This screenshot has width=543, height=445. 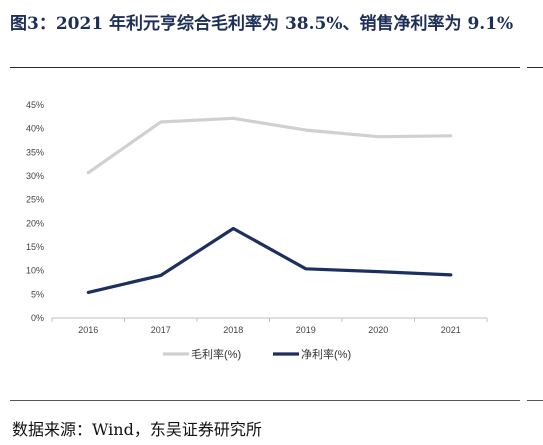 What do you see at coordinates (233, 330) in the screenshot?
I see `x-tick-label: 2018` at bounding box center [233, 330].